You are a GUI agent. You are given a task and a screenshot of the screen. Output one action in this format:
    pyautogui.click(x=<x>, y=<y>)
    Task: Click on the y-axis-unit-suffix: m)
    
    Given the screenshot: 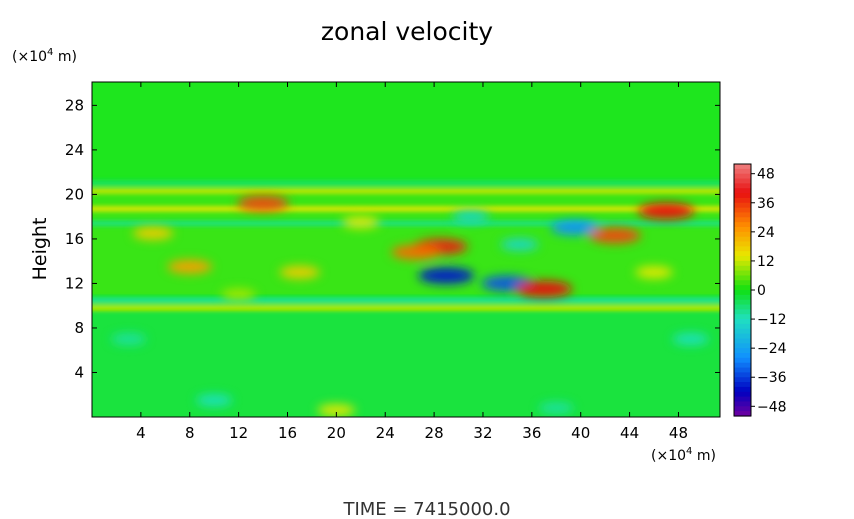 What is the action you would take?
    pyautogui.click(x=65, y=57)
    